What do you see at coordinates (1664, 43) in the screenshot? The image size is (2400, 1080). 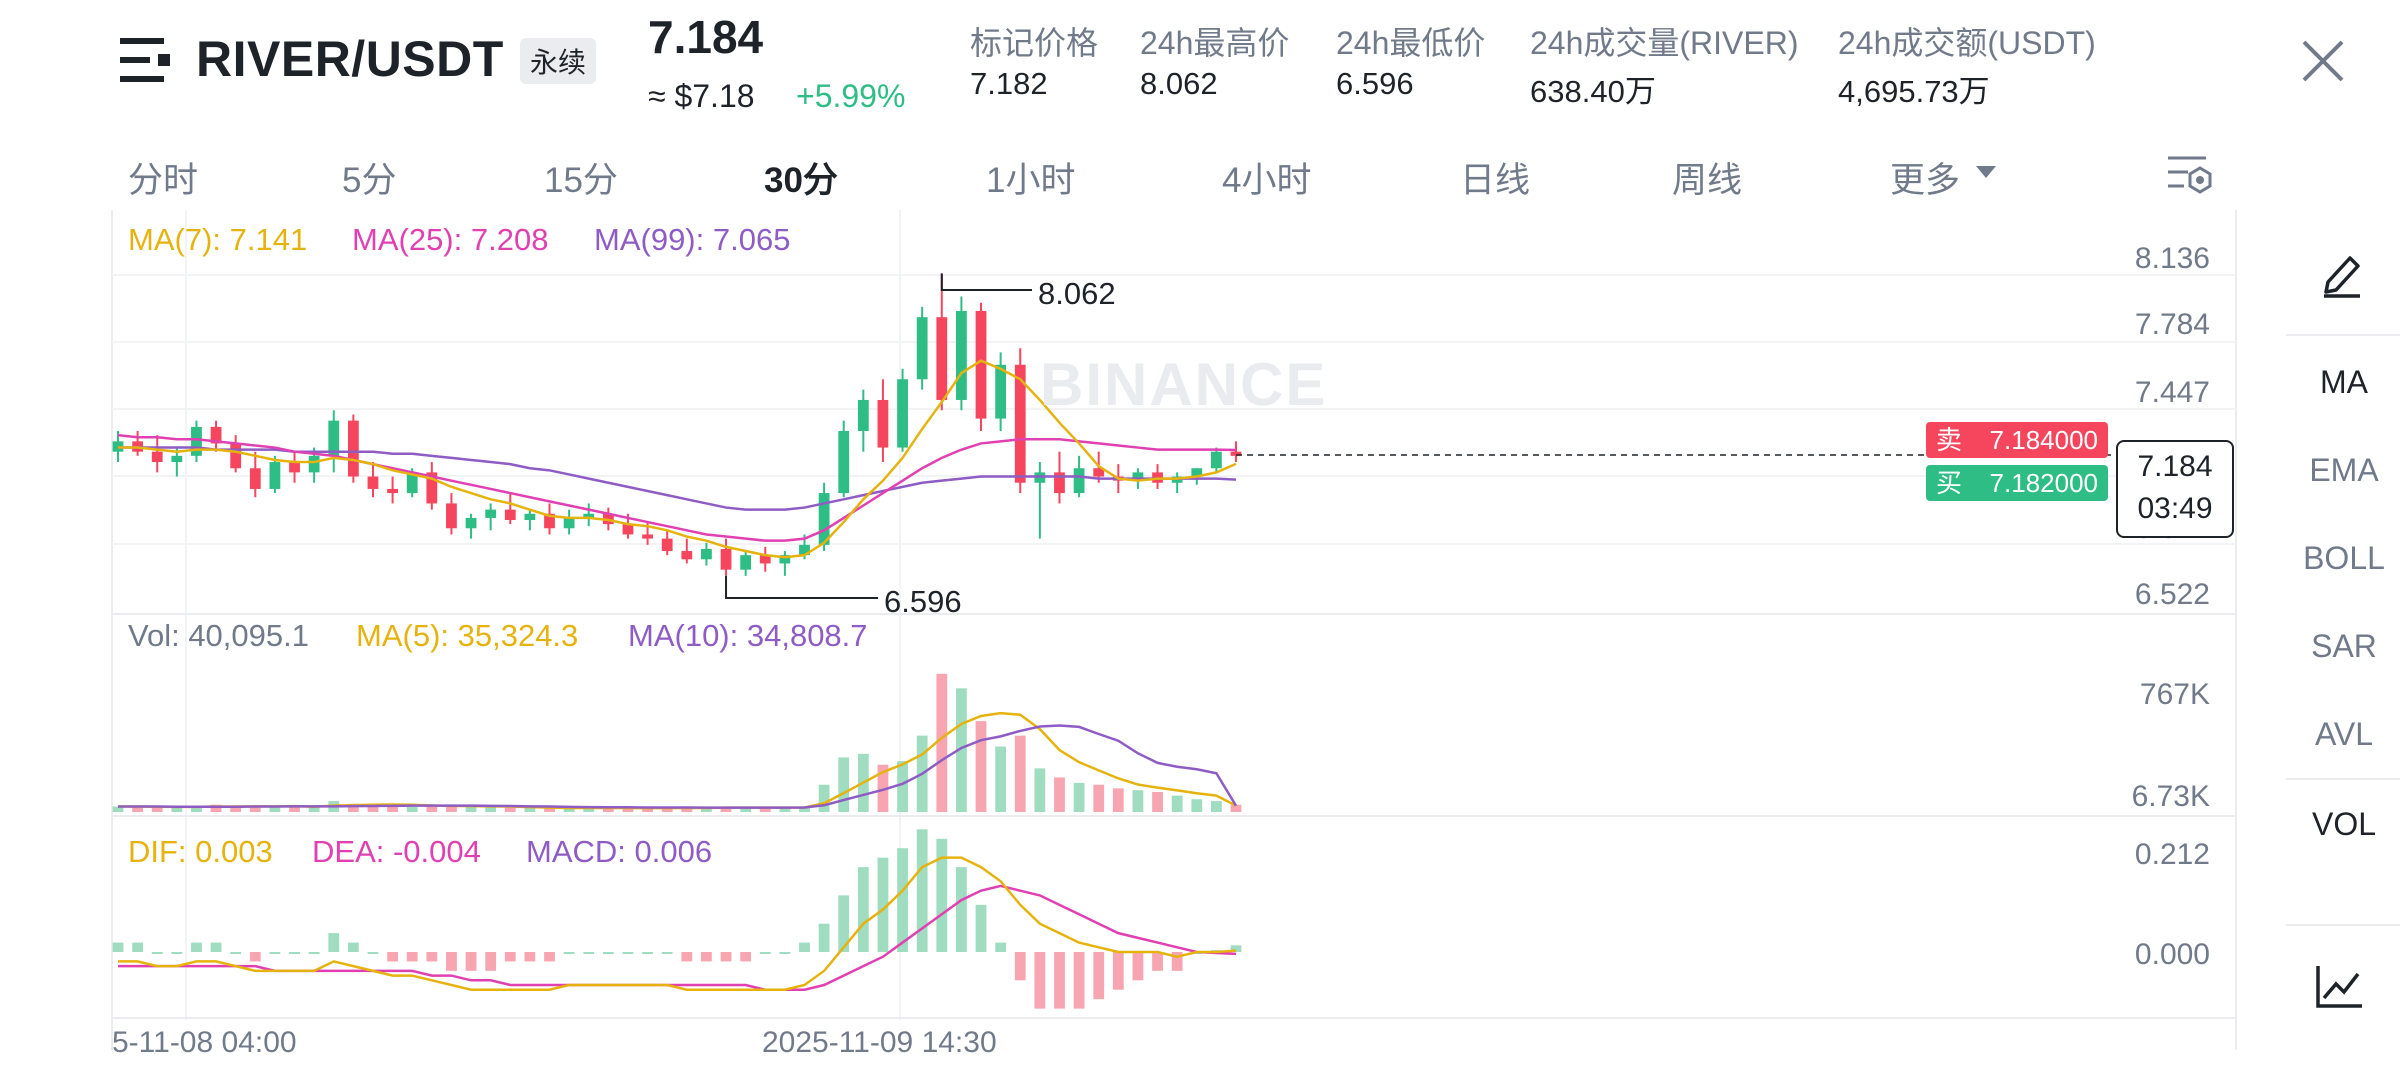 I see `volume-24h-label: 24h成交量(RIVER)` at bounding box center [1664, 43].